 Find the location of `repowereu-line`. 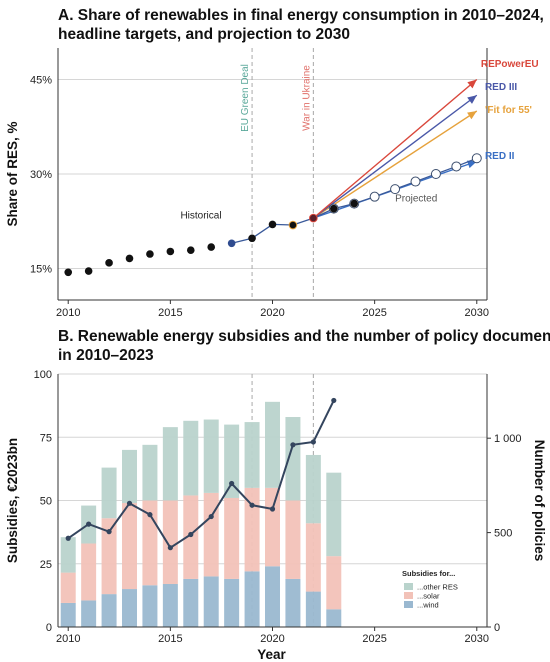

repowereu-line is located at coordinates (395, 148).